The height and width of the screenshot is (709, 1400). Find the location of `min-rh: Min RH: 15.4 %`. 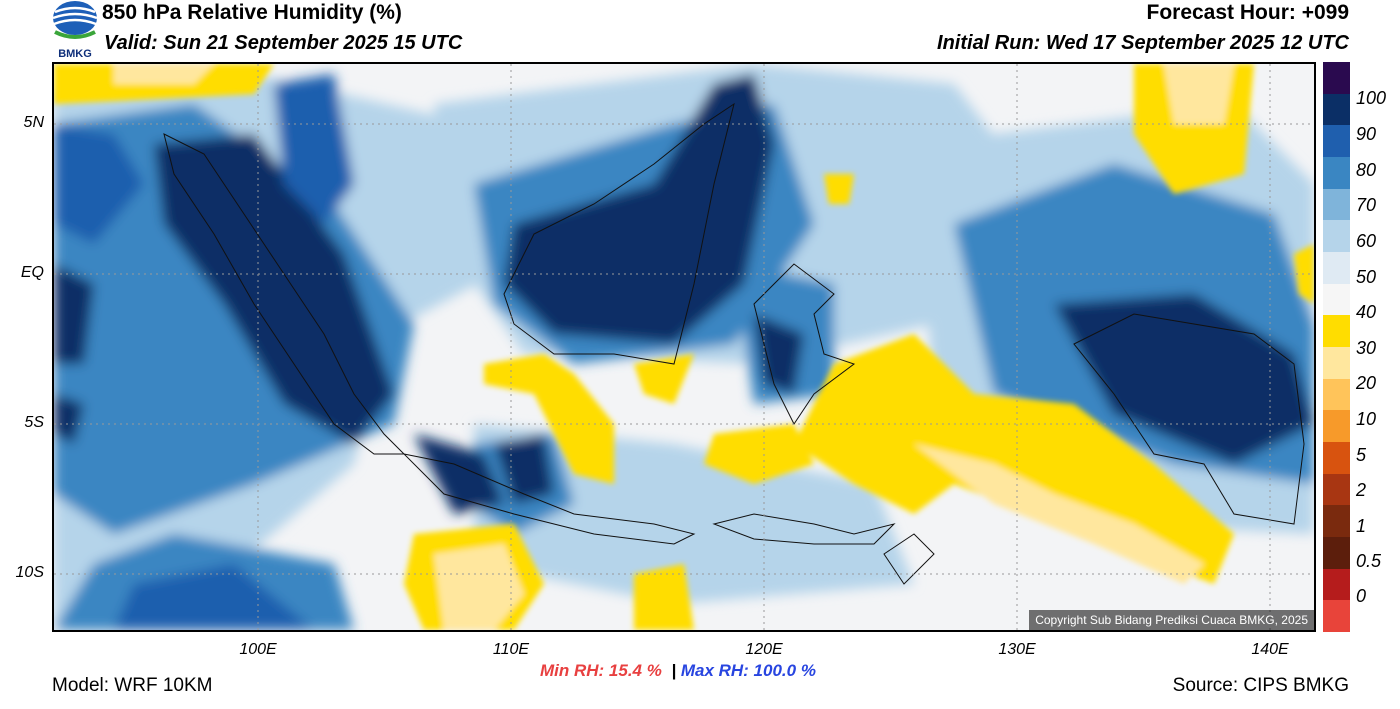

min-rh: Min RH: 15.4 % is located at coordinates (601, 670).